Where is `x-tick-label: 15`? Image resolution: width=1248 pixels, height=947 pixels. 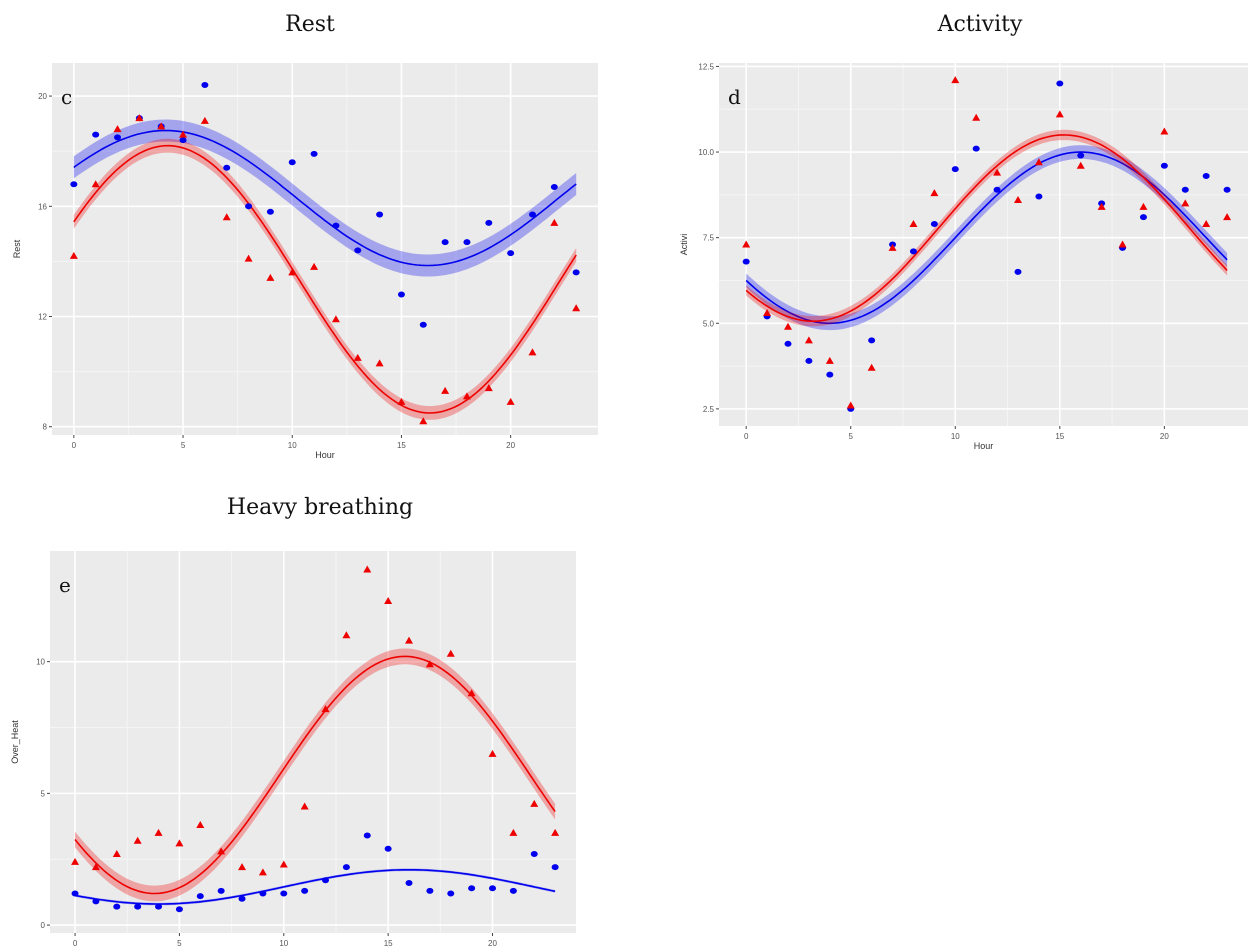
x-tick-label: 15 is located at coordinates (401, 445).